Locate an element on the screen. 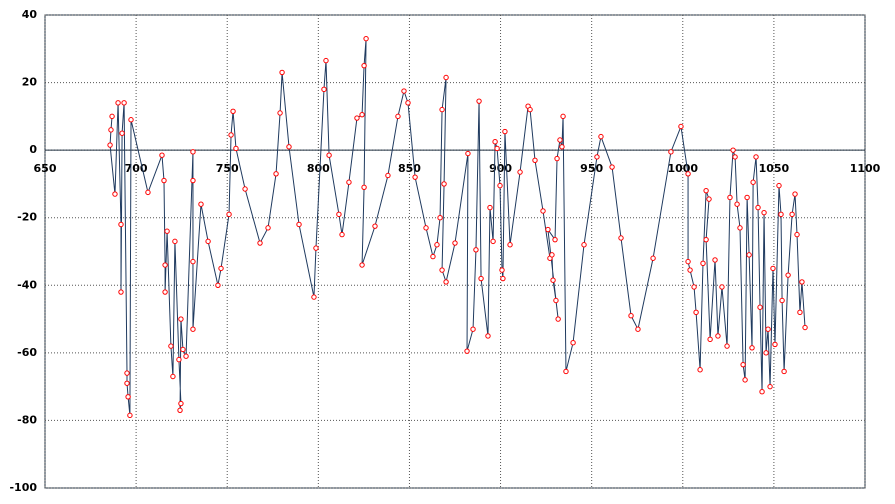 The width and height of the screenshot is (895, 504). x-tick-label: 1050 is located at coordinates (774, 168).